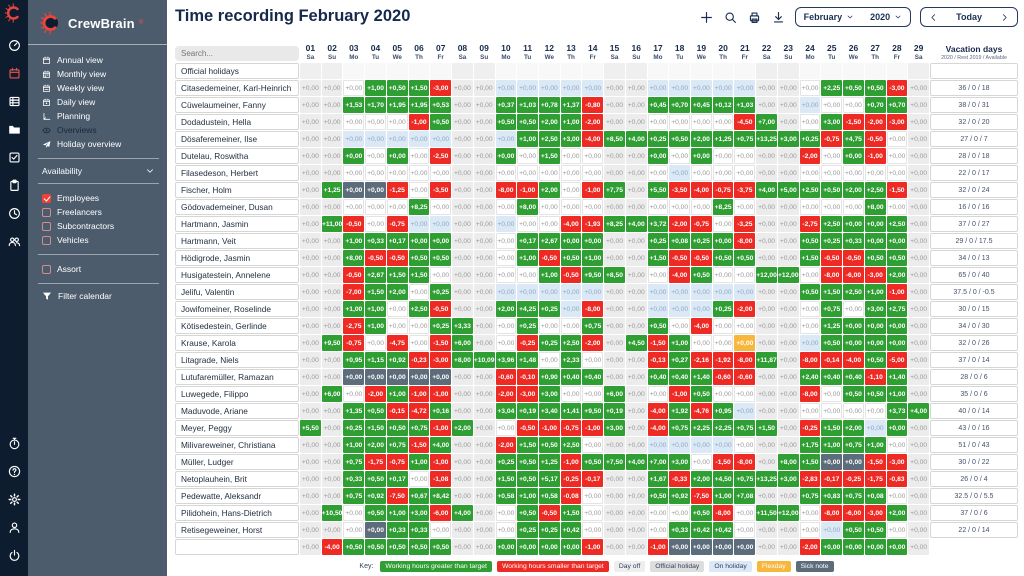  Describe the element at coordinates (237, 394) in the screenshot. I see `employee-name-cell: Luwegede, Filippo` at that location.